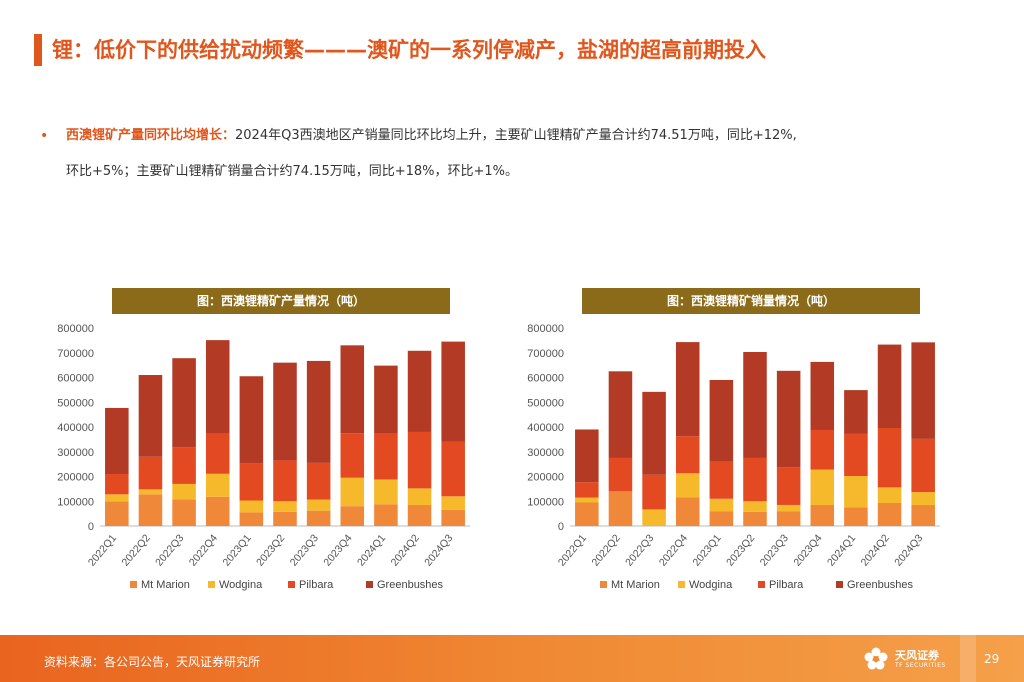 The image size is (1024, 682). What do you see at coordinates (151, 135) in the screenshot?
I see `bullet-head: 西澳锂矿产量同环比均增长：` at bounding box center [151, 135].